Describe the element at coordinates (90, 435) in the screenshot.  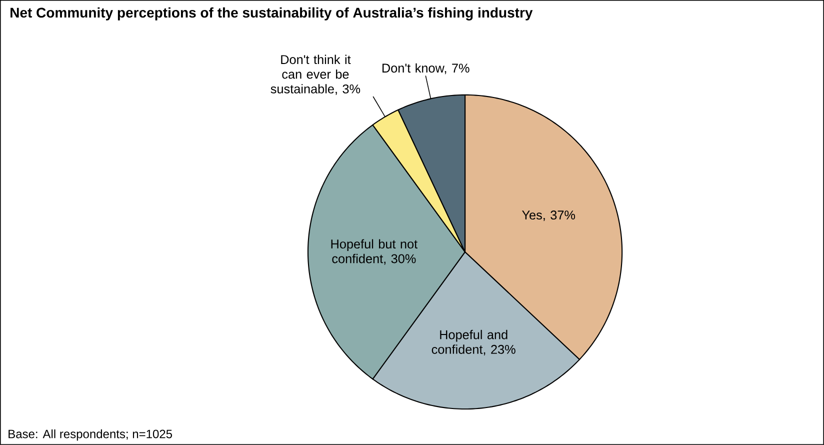
I see `text: Base: All respondents; n=1025` at that location.